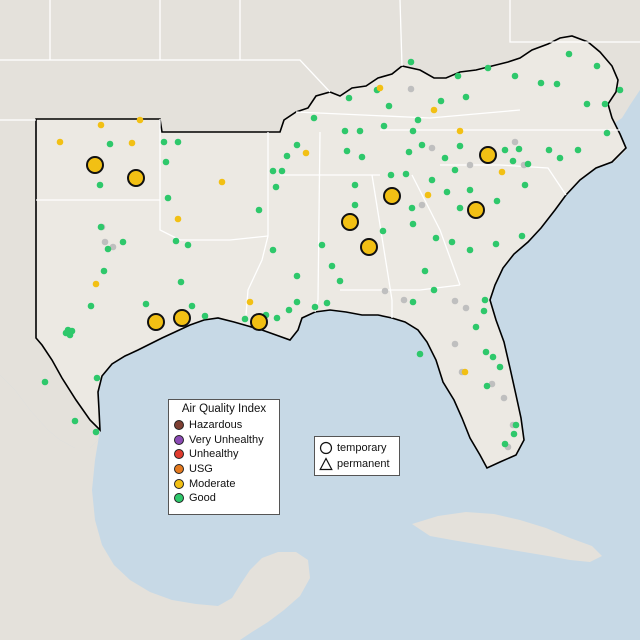 This screenshot has width=640, height=640. What do you see at coordinates (326, 448) in the screenshot?
I see `circle-icon` at bounding box center [326, 448].